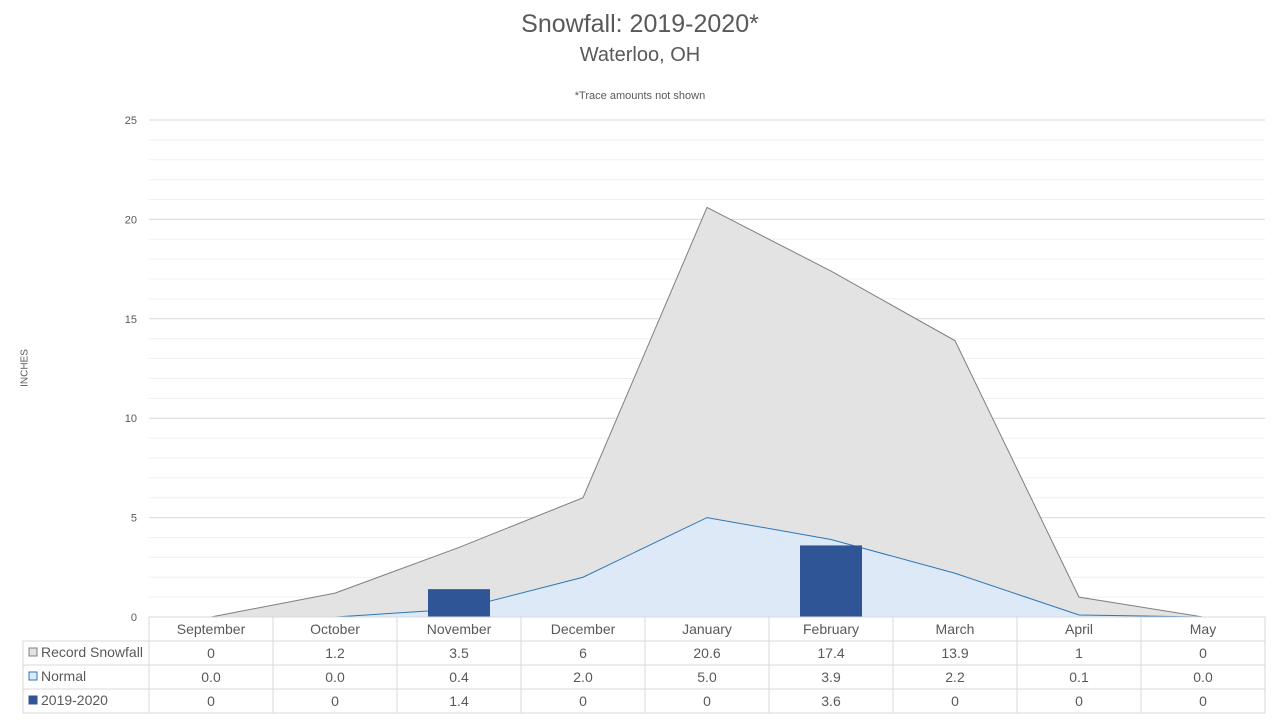  What do you see at coordinates (954, 653) in the screenshot?
I see `table-value: 13.9` at bounding box center [954, 653].